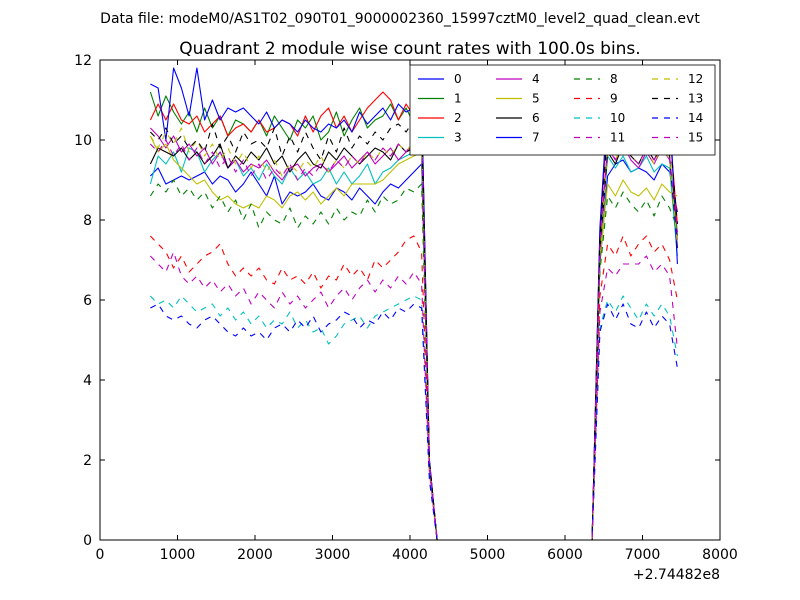 Image resolution: width=800 pixels, height=600 pixels. I want to click on legend-label-7: 7, so click(536, 138).